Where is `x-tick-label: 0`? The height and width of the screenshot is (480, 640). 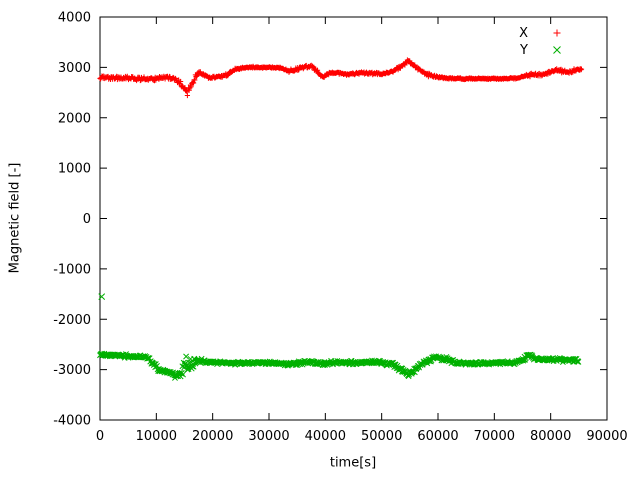 x-tick-label: 0 is located at coordinates (100, 436).